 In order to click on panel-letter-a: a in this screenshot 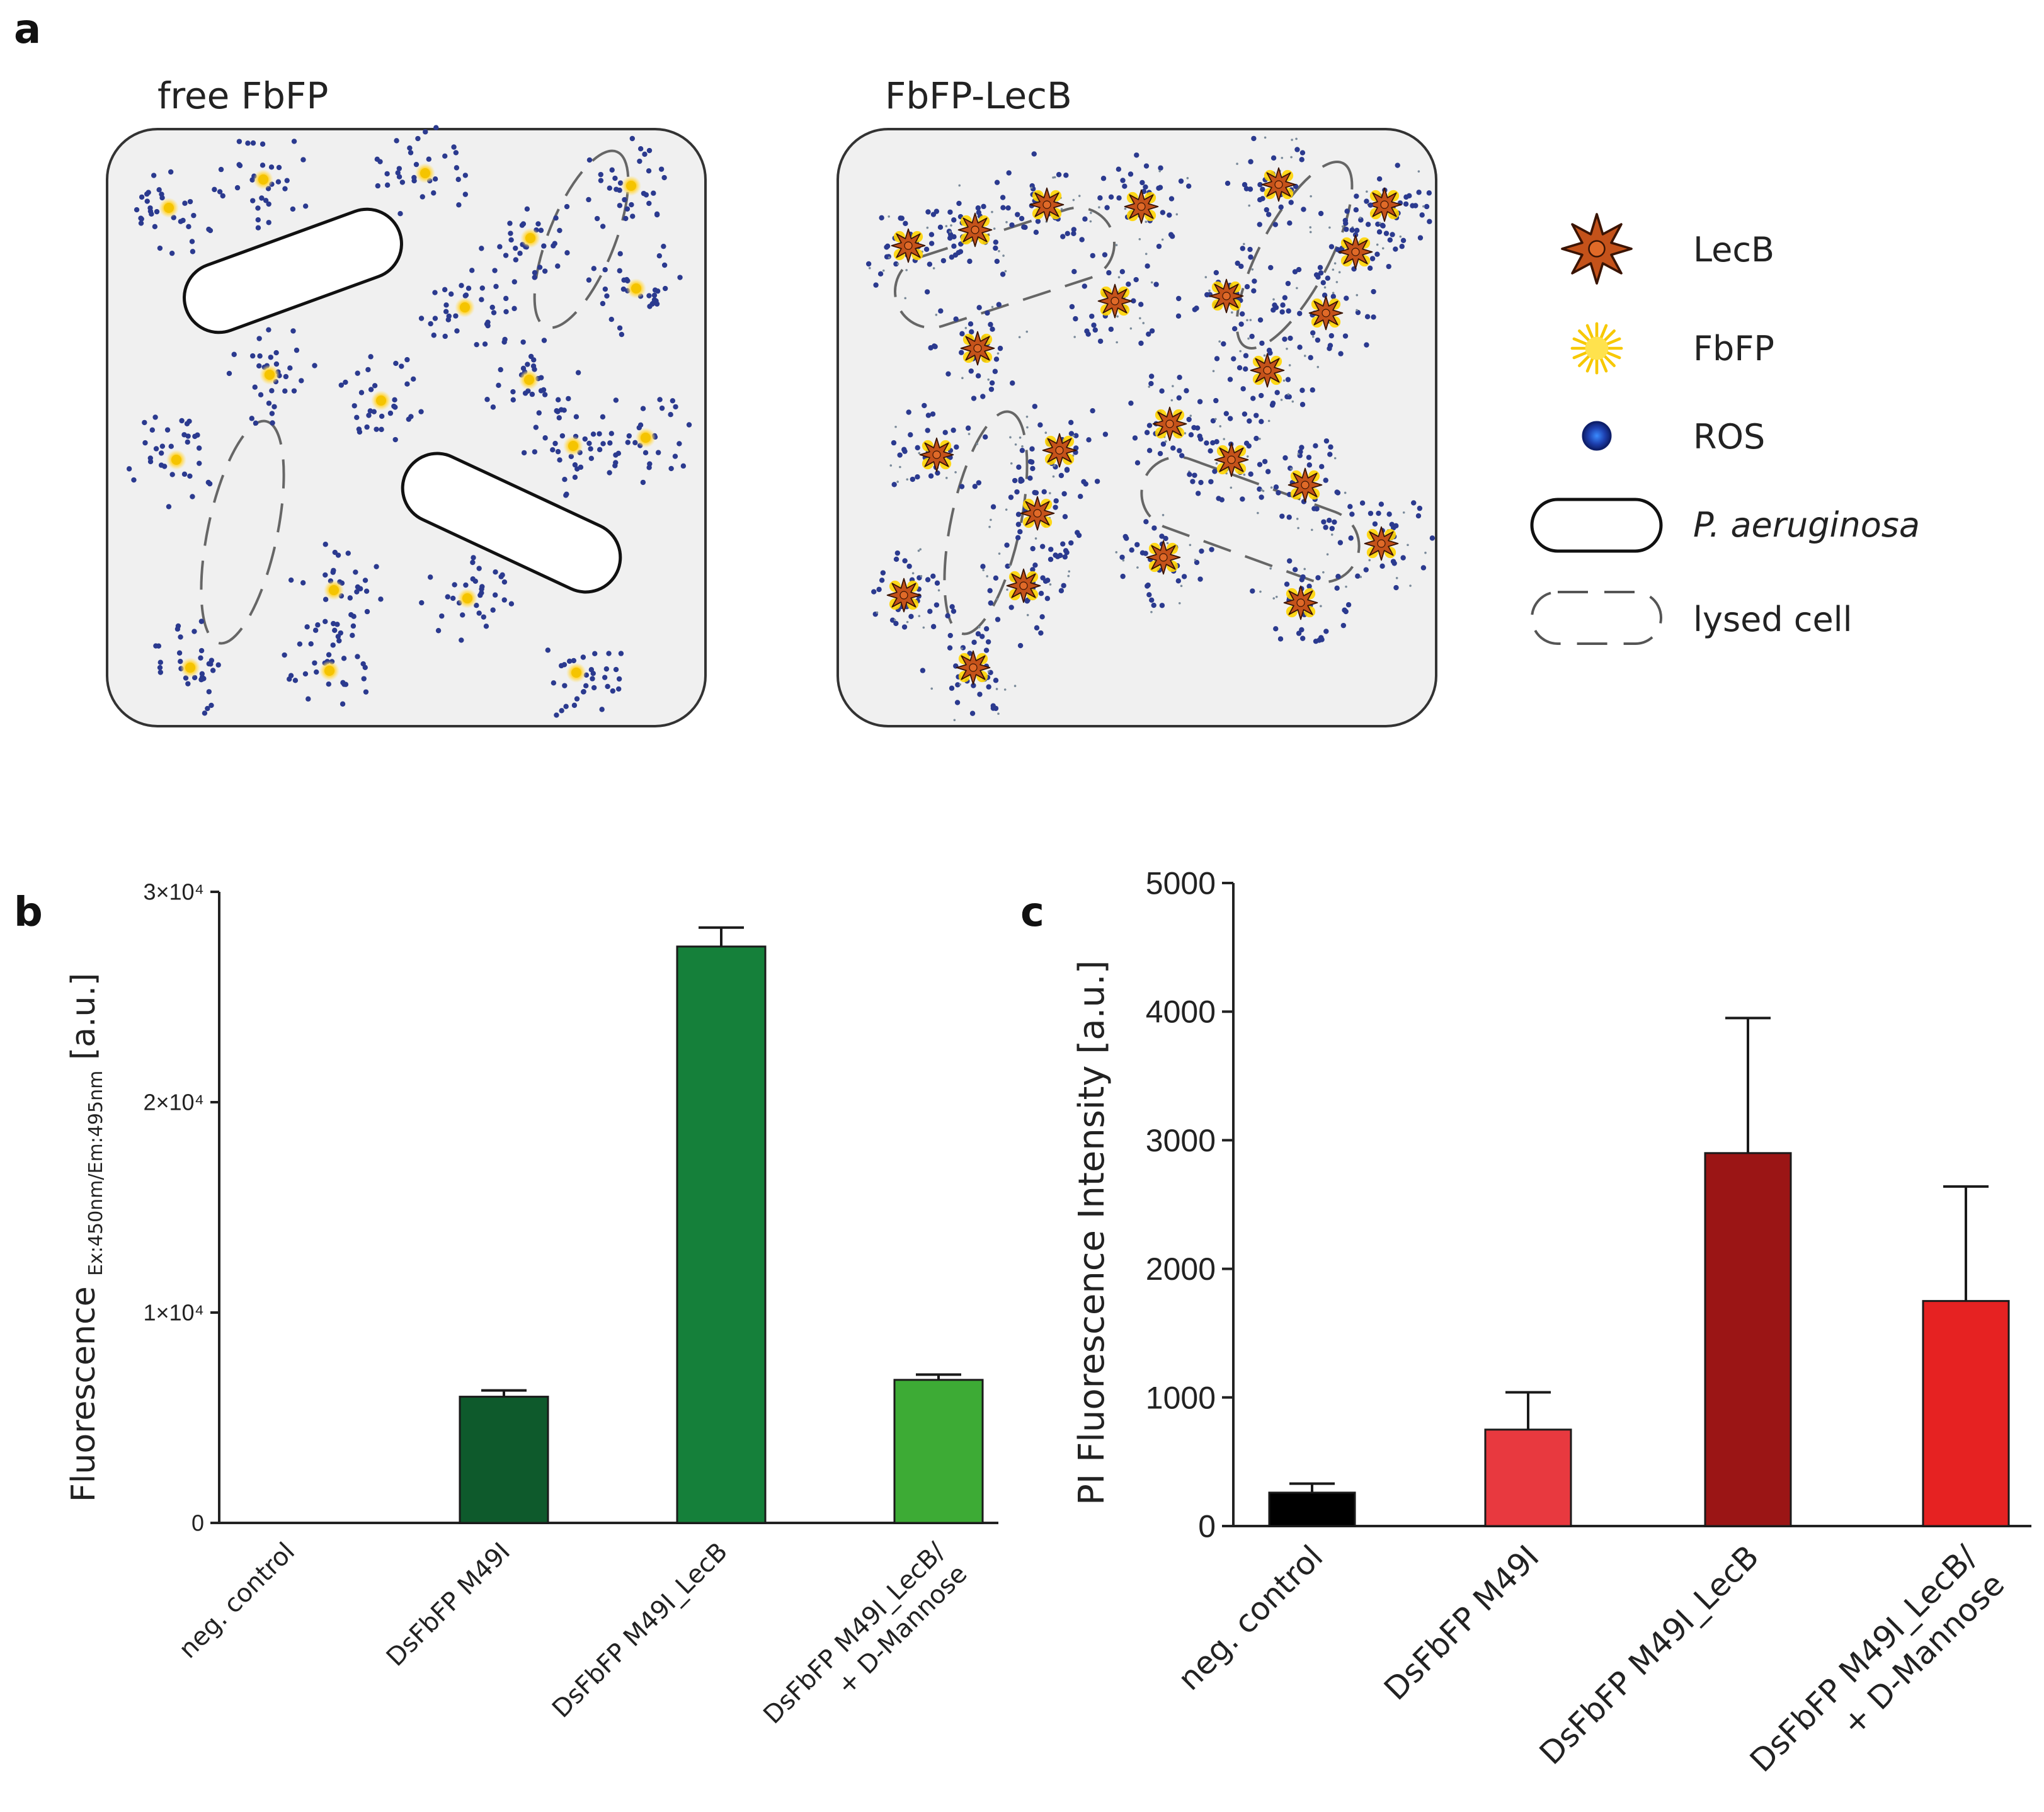, I will do `click(27, 29)`.